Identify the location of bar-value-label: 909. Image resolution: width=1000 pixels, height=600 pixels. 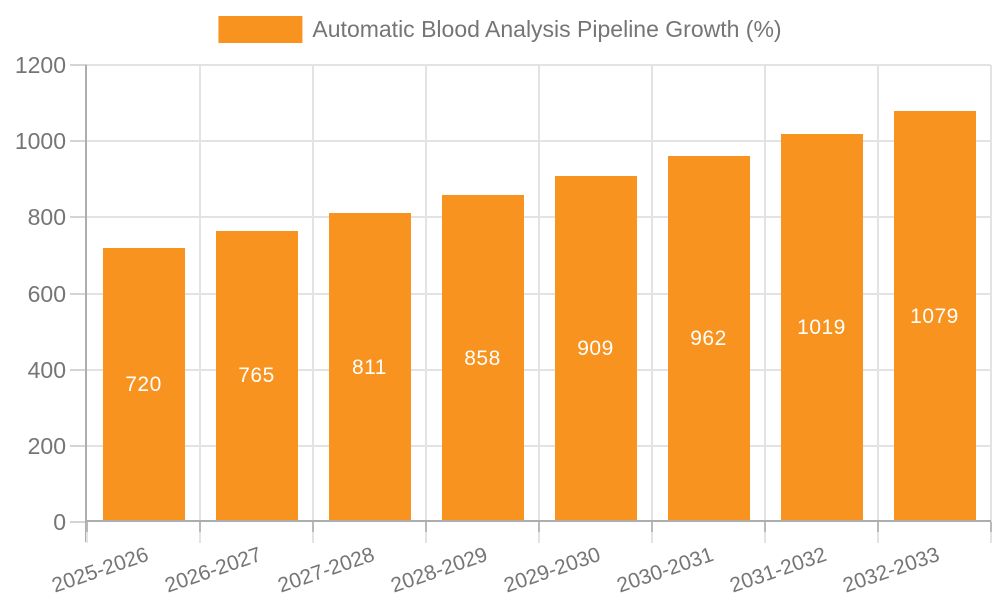
(595, 348).